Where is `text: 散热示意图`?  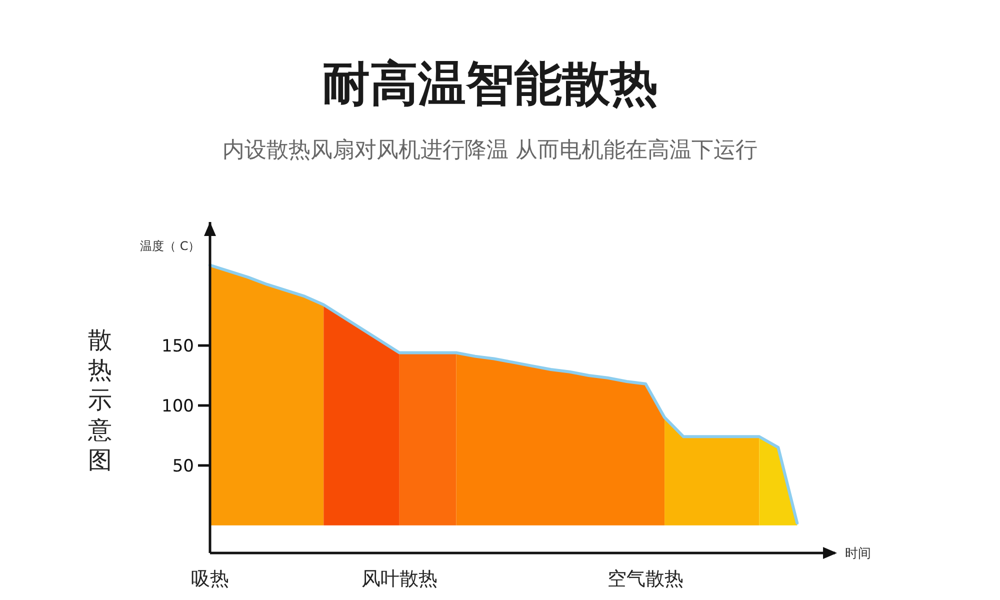
text: 散热示意图 is located at coordinates (99, 400).